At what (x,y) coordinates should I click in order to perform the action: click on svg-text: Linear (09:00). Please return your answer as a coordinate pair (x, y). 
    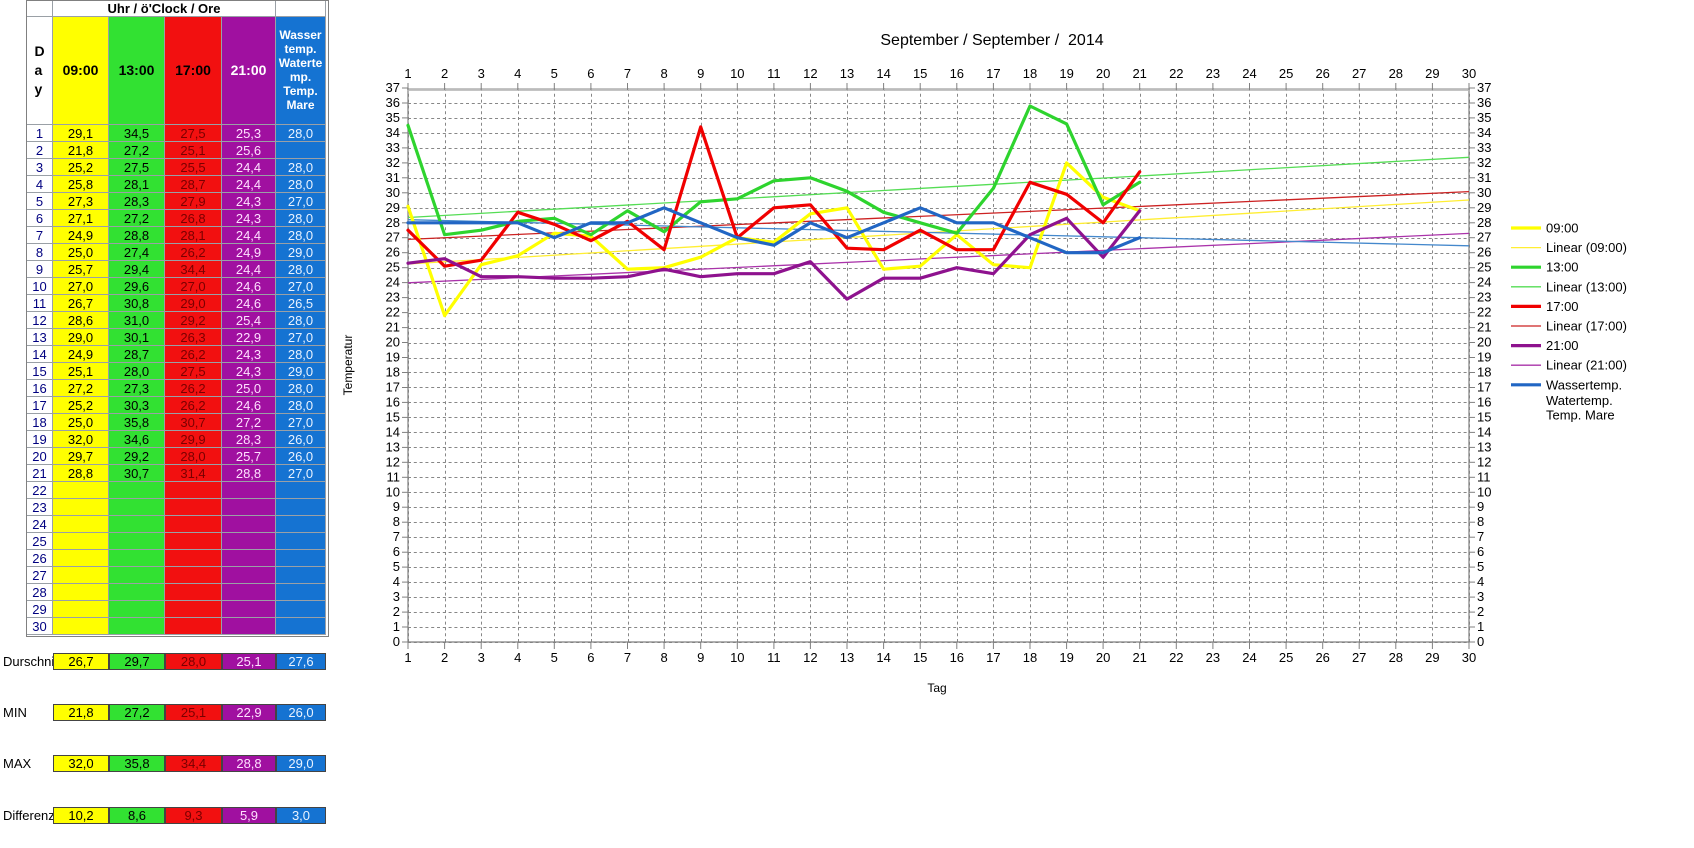
    Looking at the image, I should click on (1586, 247).